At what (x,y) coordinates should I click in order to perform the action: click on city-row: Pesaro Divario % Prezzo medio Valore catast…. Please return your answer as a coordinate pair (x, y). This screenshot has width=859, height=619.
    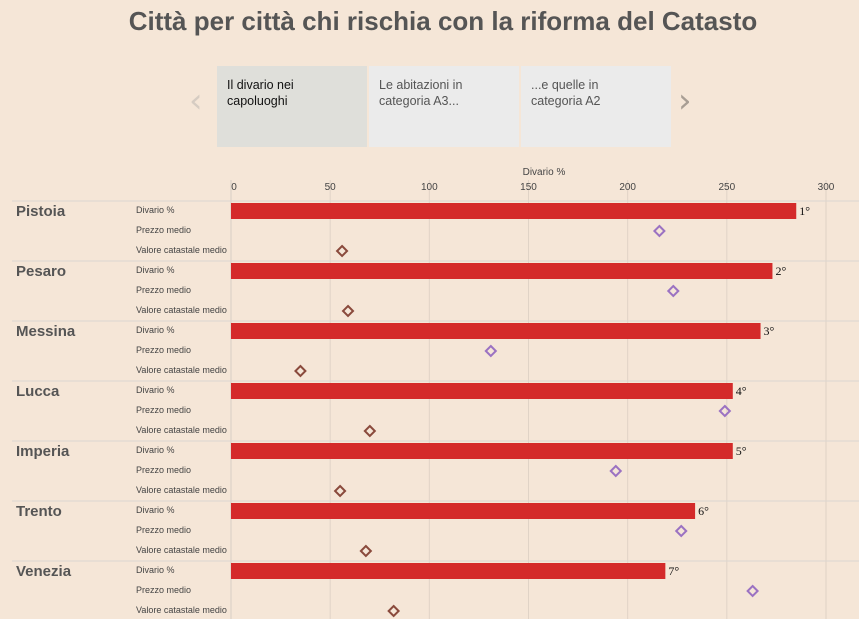
    Looking at the image, I should click on (435, 289).